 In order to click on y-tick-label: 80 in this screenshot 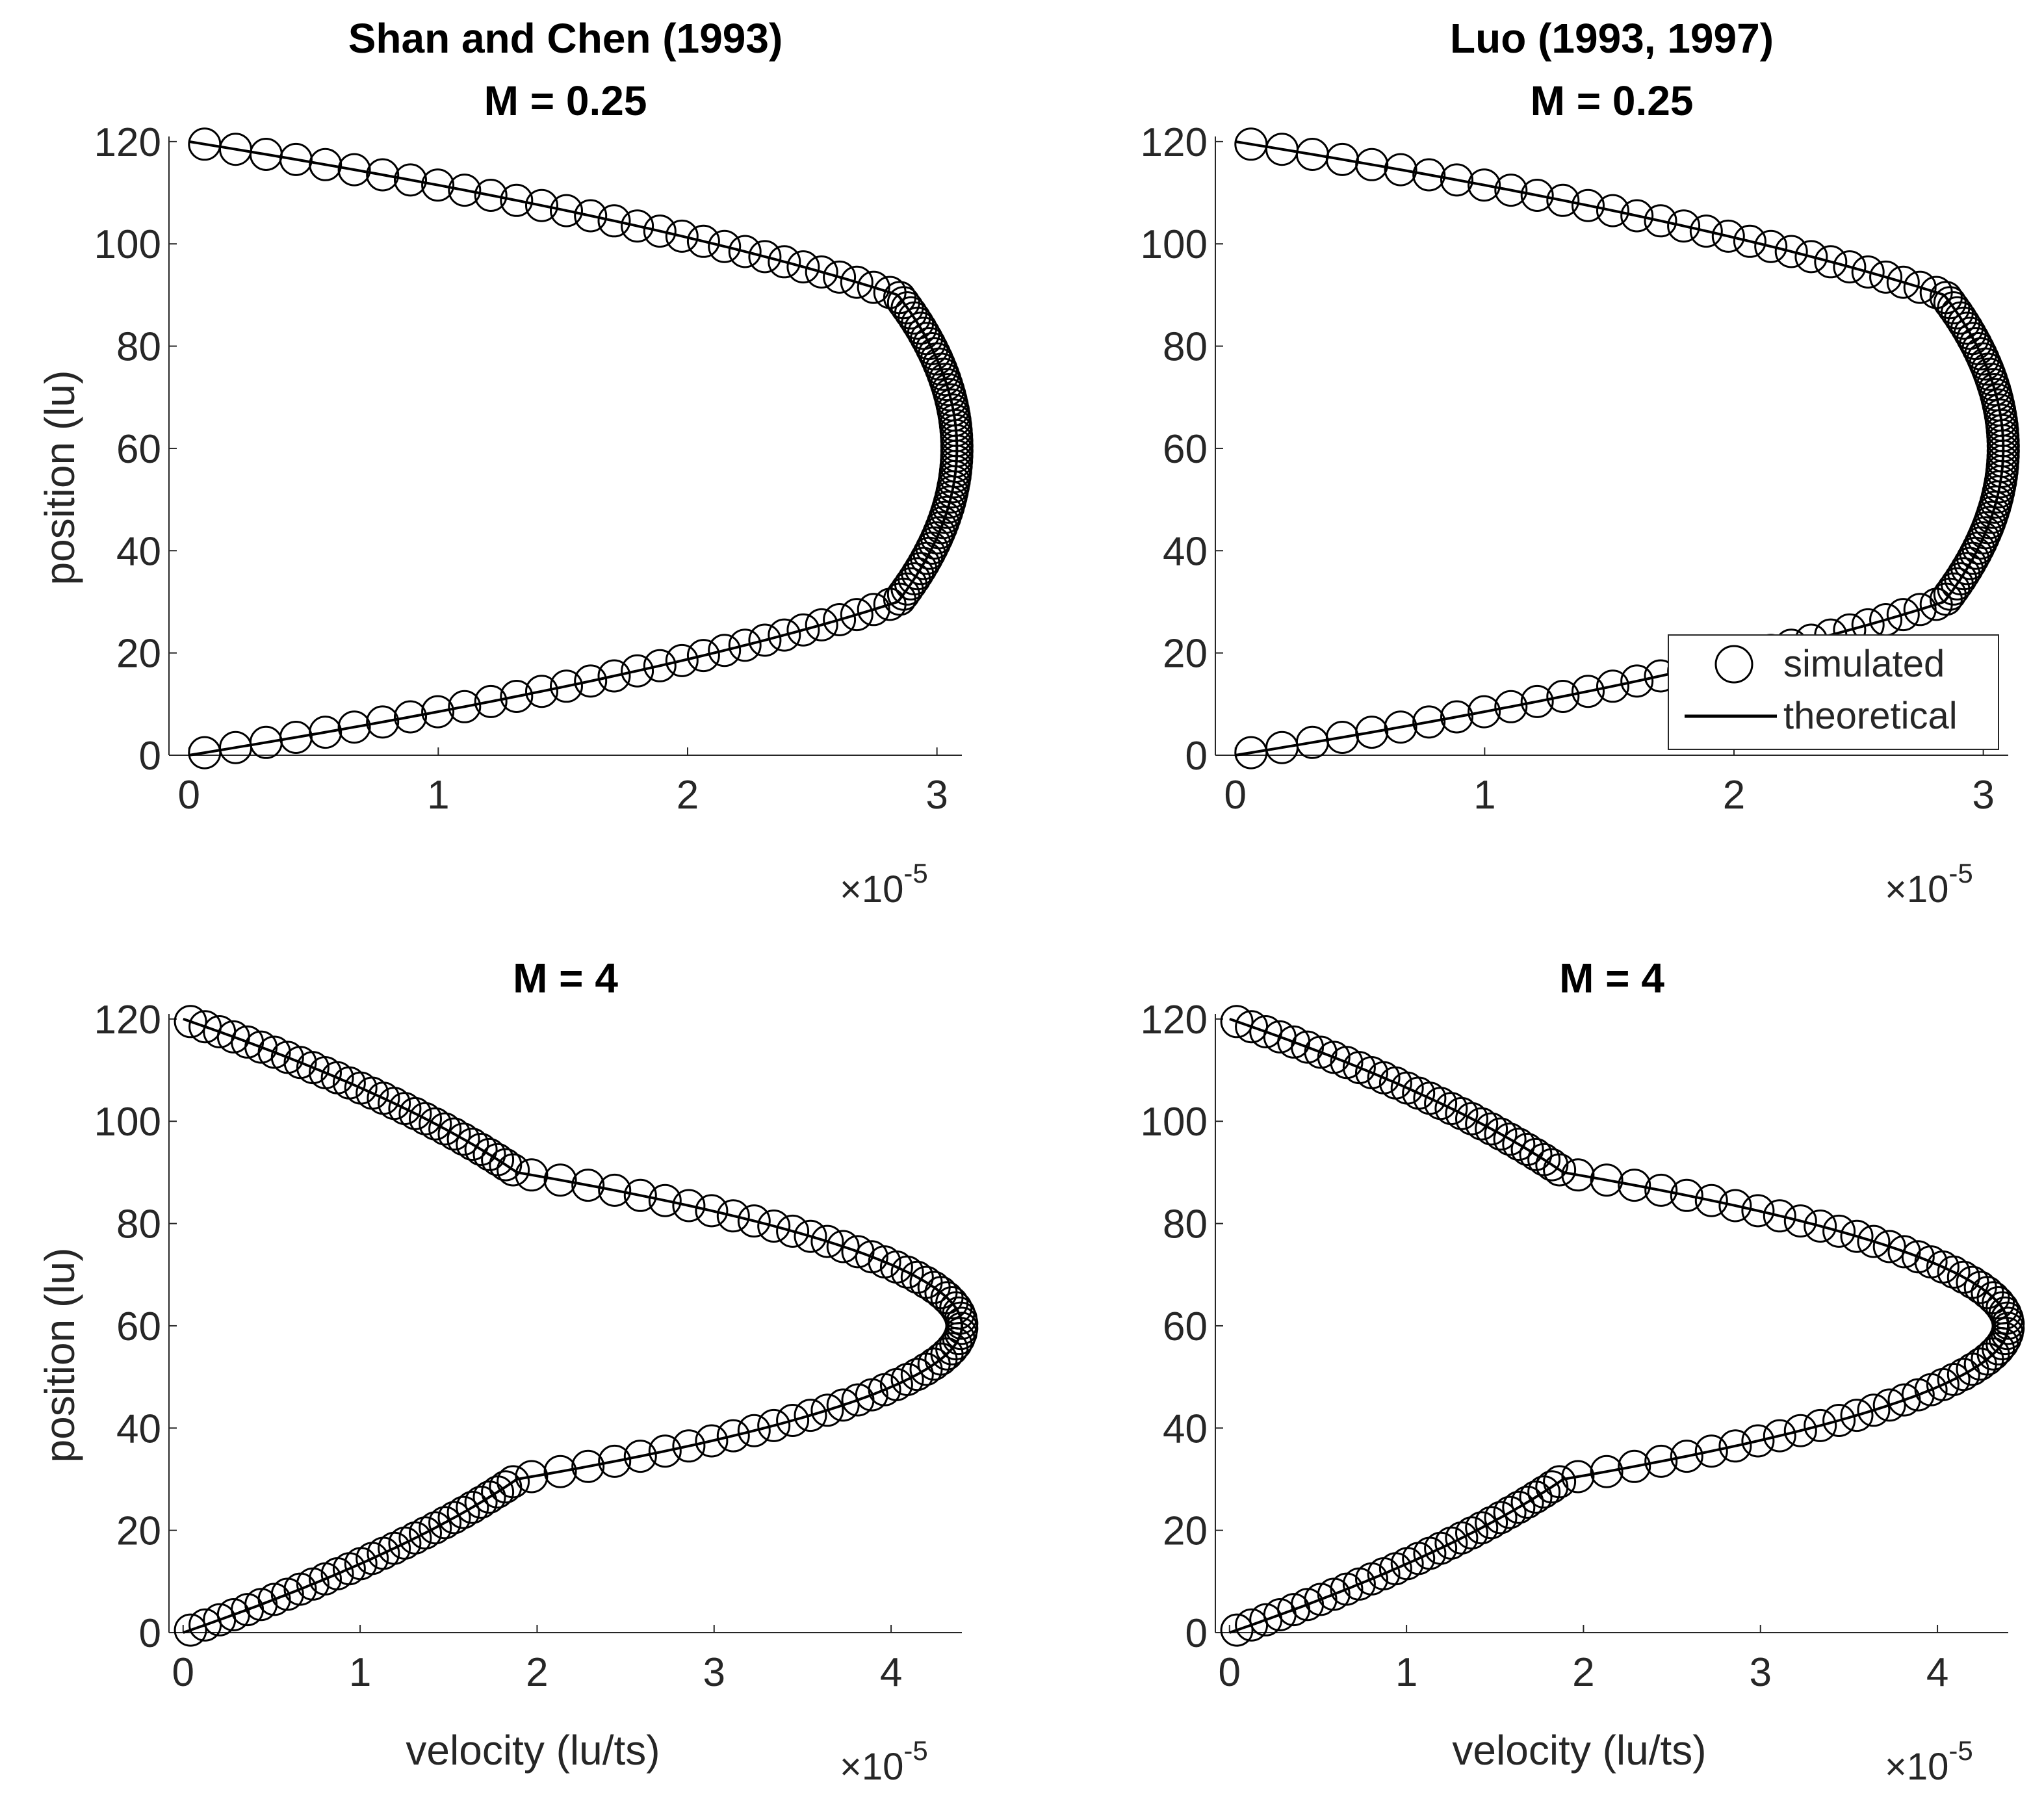, I will do `click(1185, 1225)`.